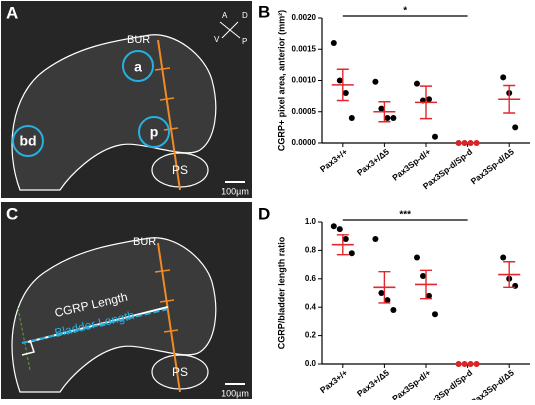 This screenshot has height=405, width=535. What do you see at coordinates (264, 213) in the screenshot?
I see `panel-letter: D` at bounding box center [264, 213].